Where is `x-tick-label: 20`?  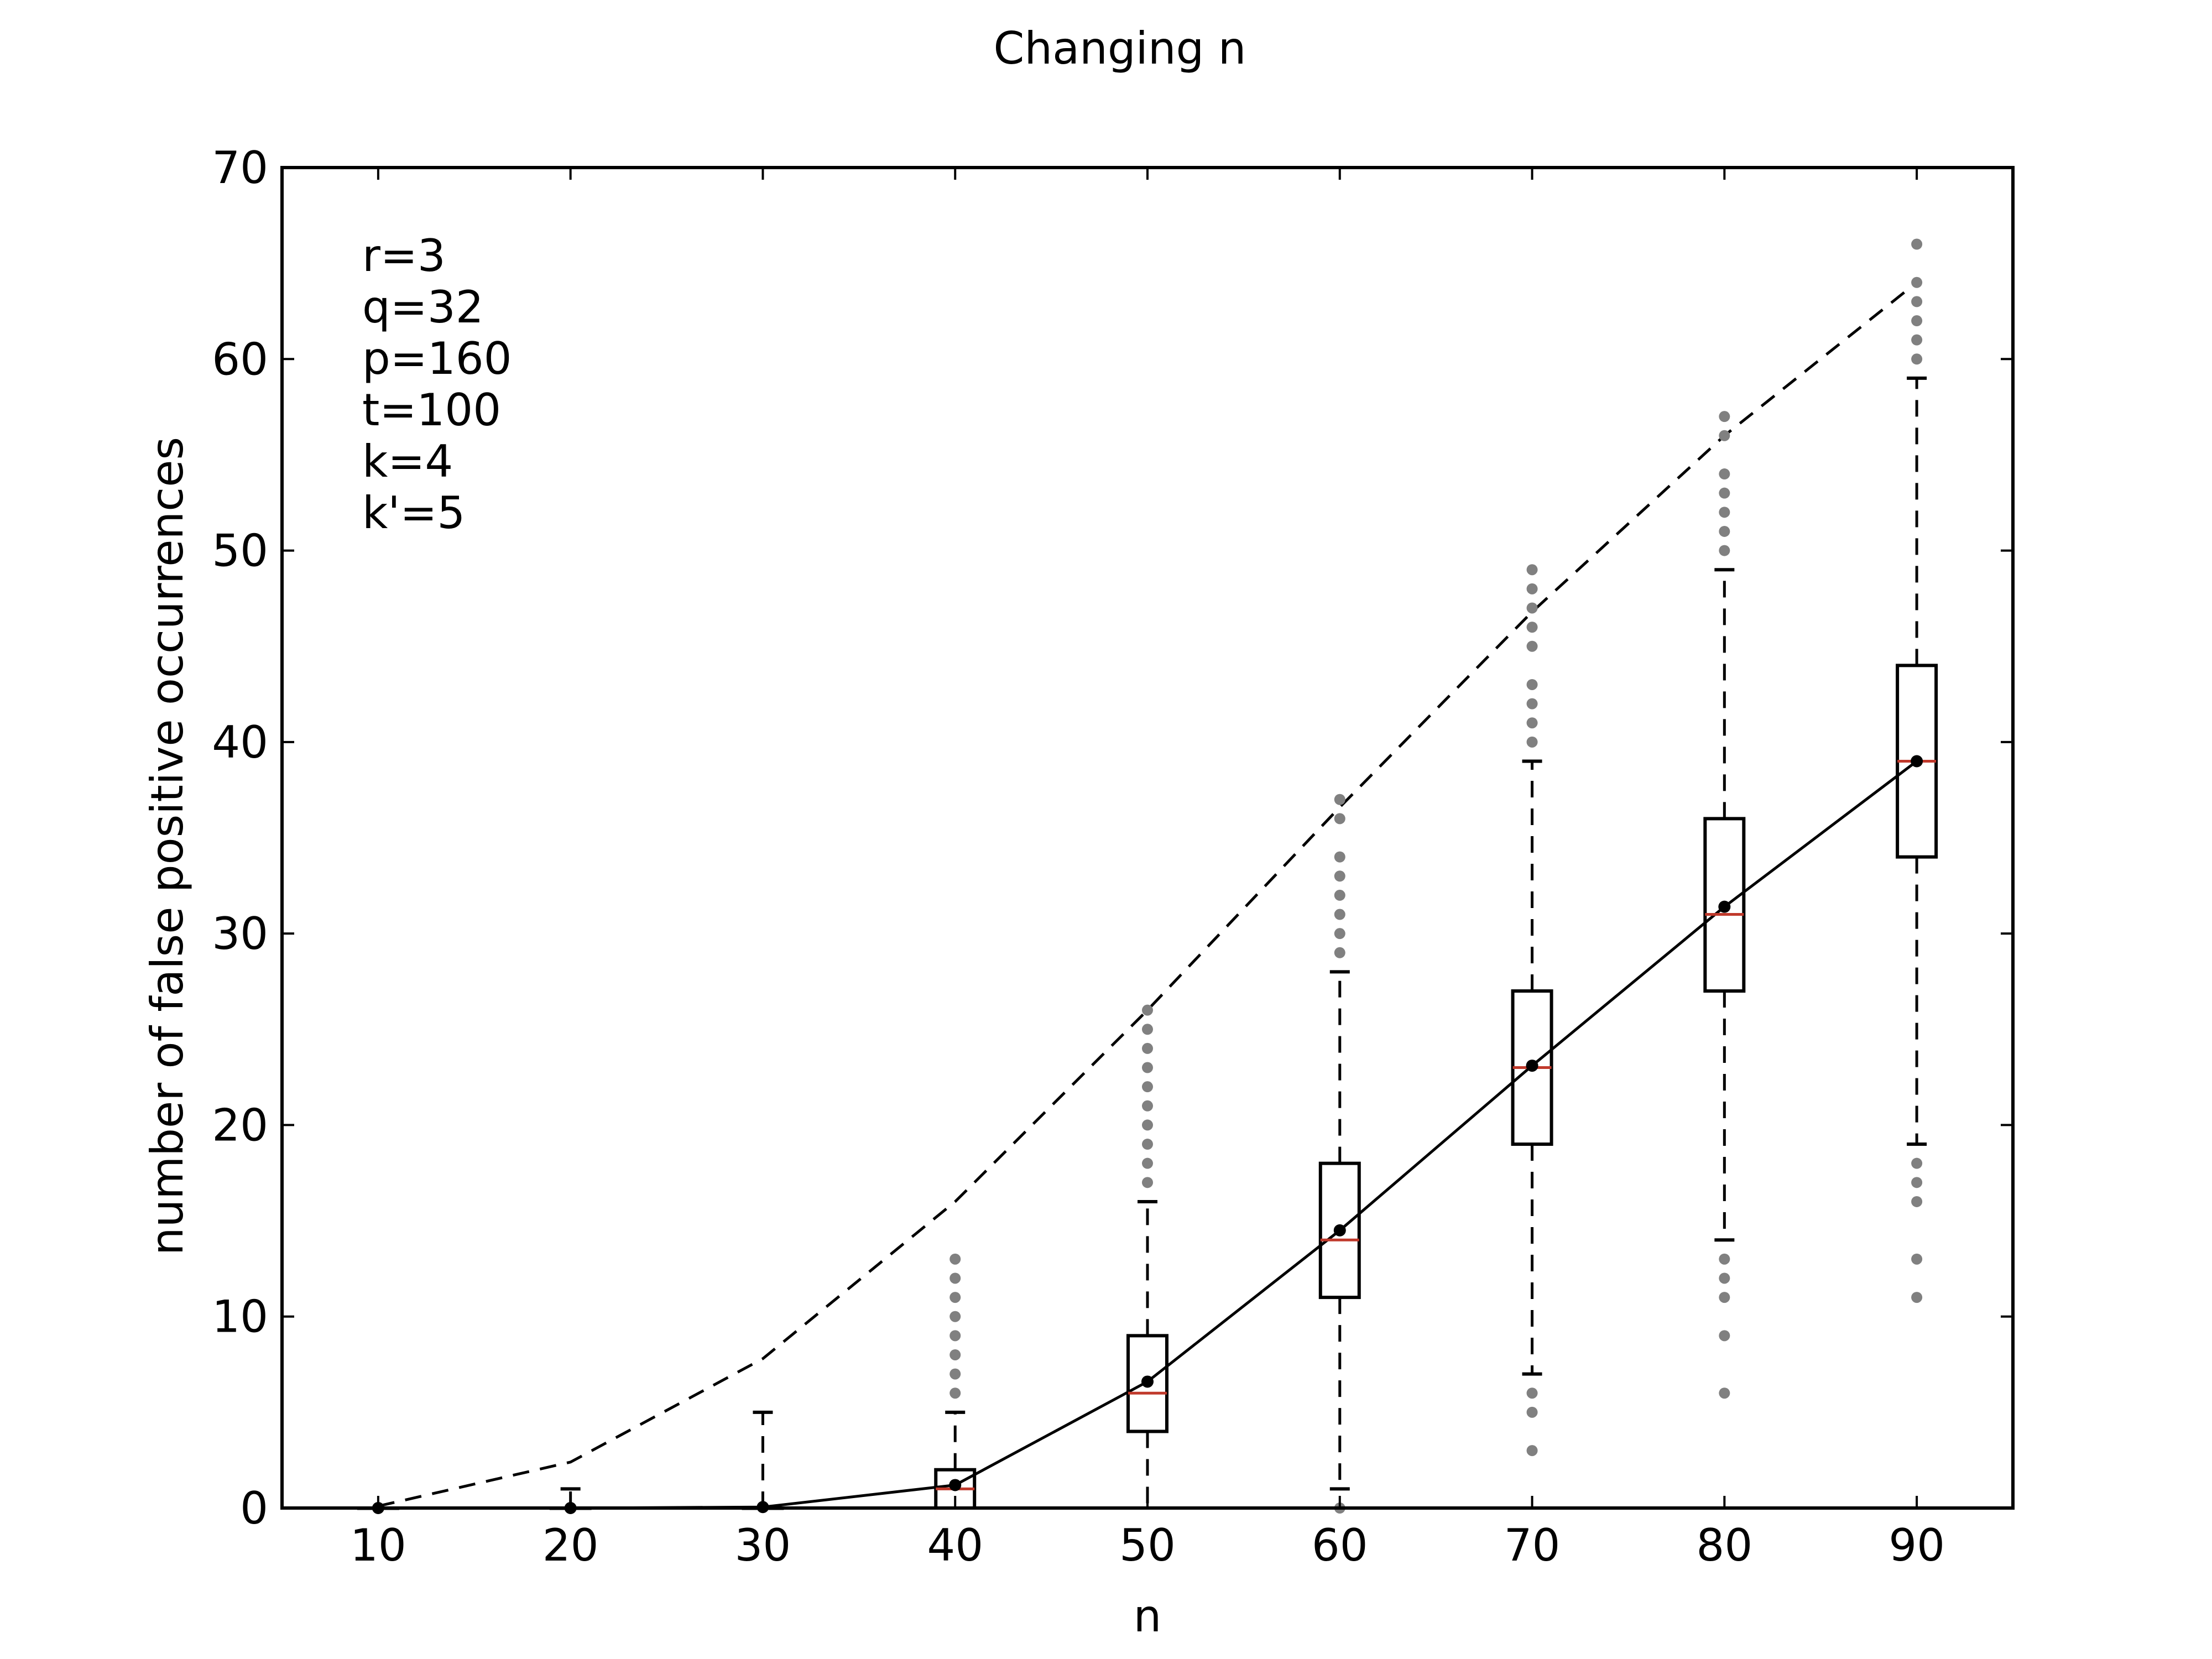 x-tick-label: 20 is located at coordinates (570, 1546).